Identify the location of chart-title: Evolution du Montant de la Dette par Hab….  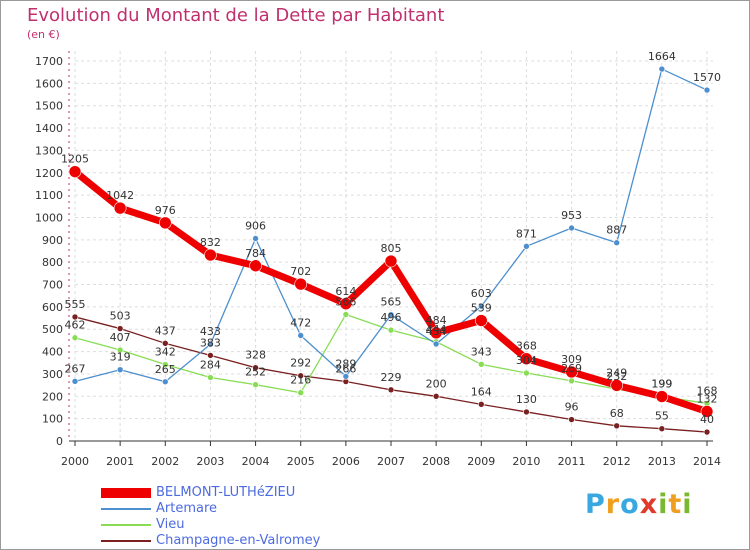
(236, 15).